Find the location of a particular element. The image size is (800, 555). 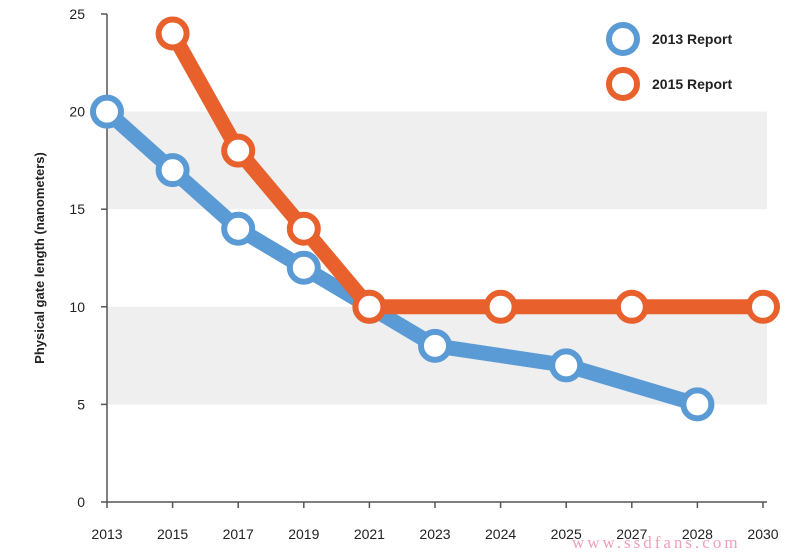

y-ticks: 0 5 10 15 20 25 is located at coordinates (88, 258).